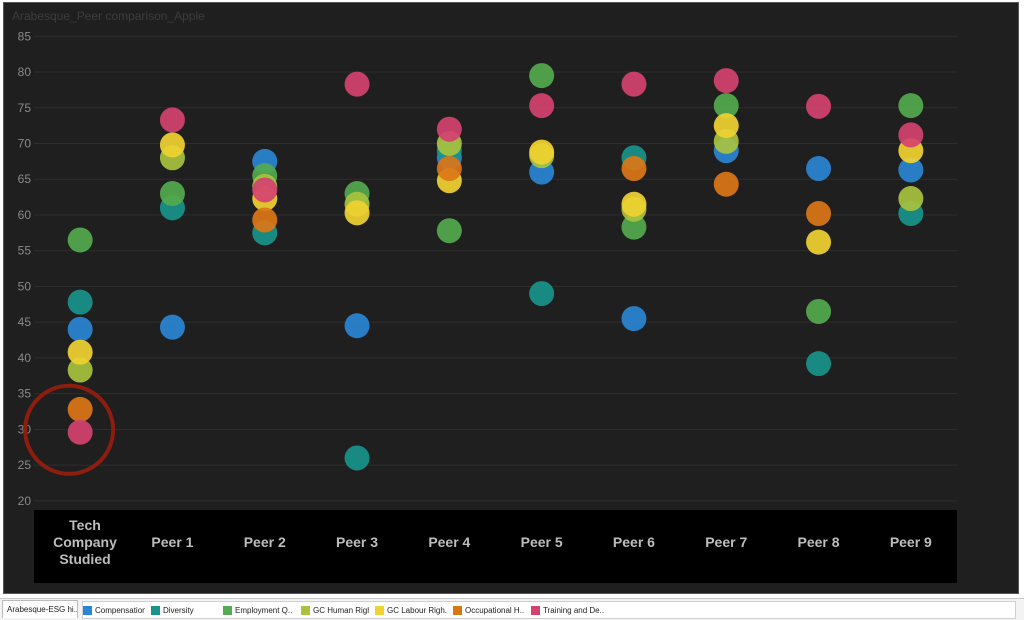 This screenshot has width=1024, height=620. I want to click on x-tick-label: Peer 2, so click(265, 542).